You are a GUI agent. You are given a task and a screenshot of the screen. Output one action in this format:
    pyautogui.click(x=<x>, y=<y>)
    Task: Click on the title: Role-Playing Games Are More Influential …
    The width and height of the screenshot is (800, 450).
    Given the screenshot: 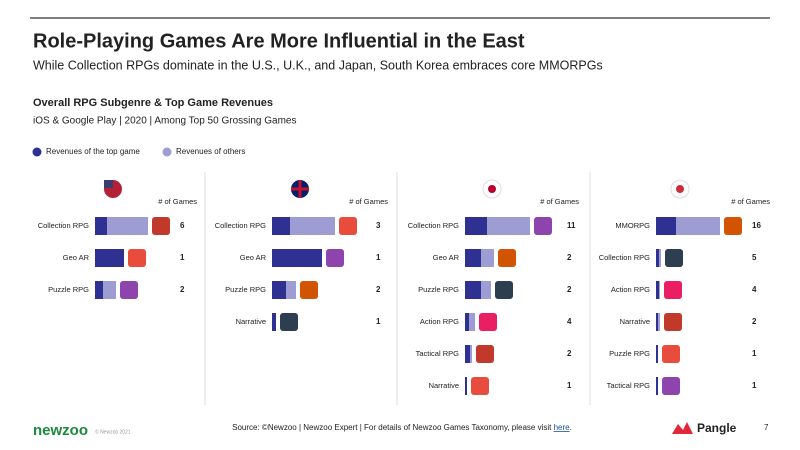 What is the action you would take?
    pyautogui.click(x=279, y=41)
    